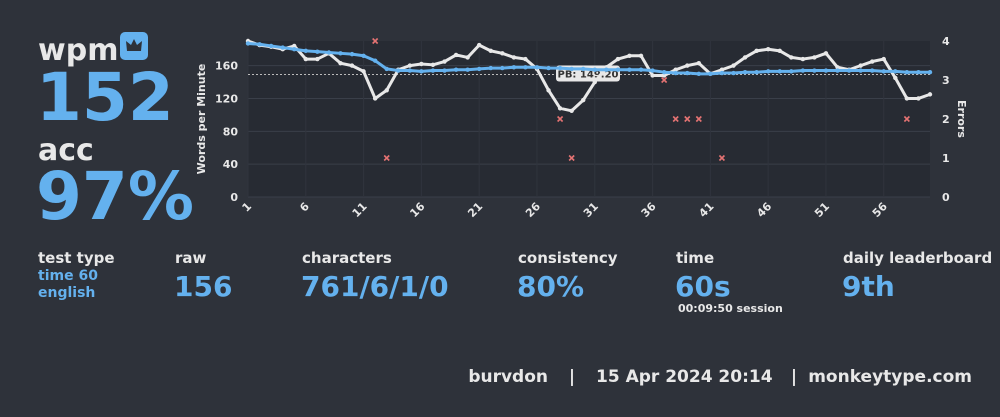 Image resolution: width=1000 pixels, height=417 pixels. I want to click on x-tick-label: 16, so click(417, 210).